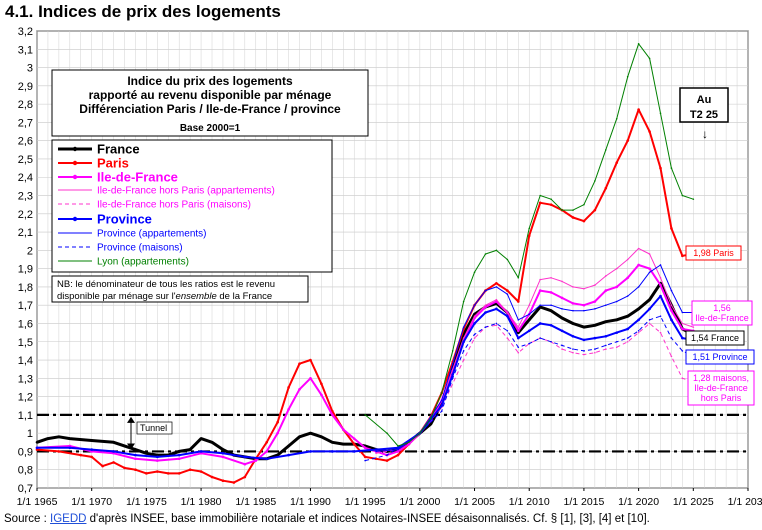  I want to click on legend-marker, so click(75, 149).